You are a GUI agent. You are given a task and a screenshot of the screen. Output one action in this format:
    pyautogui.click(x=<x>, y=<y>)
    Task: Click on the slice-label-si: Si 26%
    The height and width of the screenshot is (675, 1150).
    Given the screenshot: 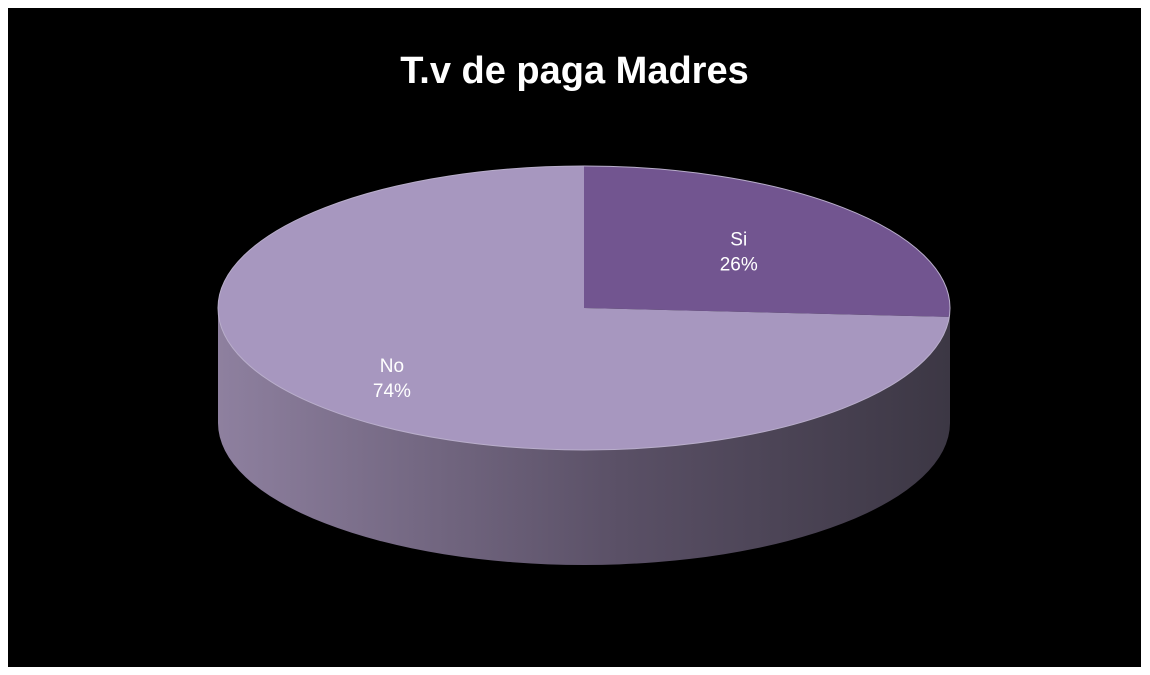 What is the action you would take?
    pyautogui.click(x=739, y=253)
    